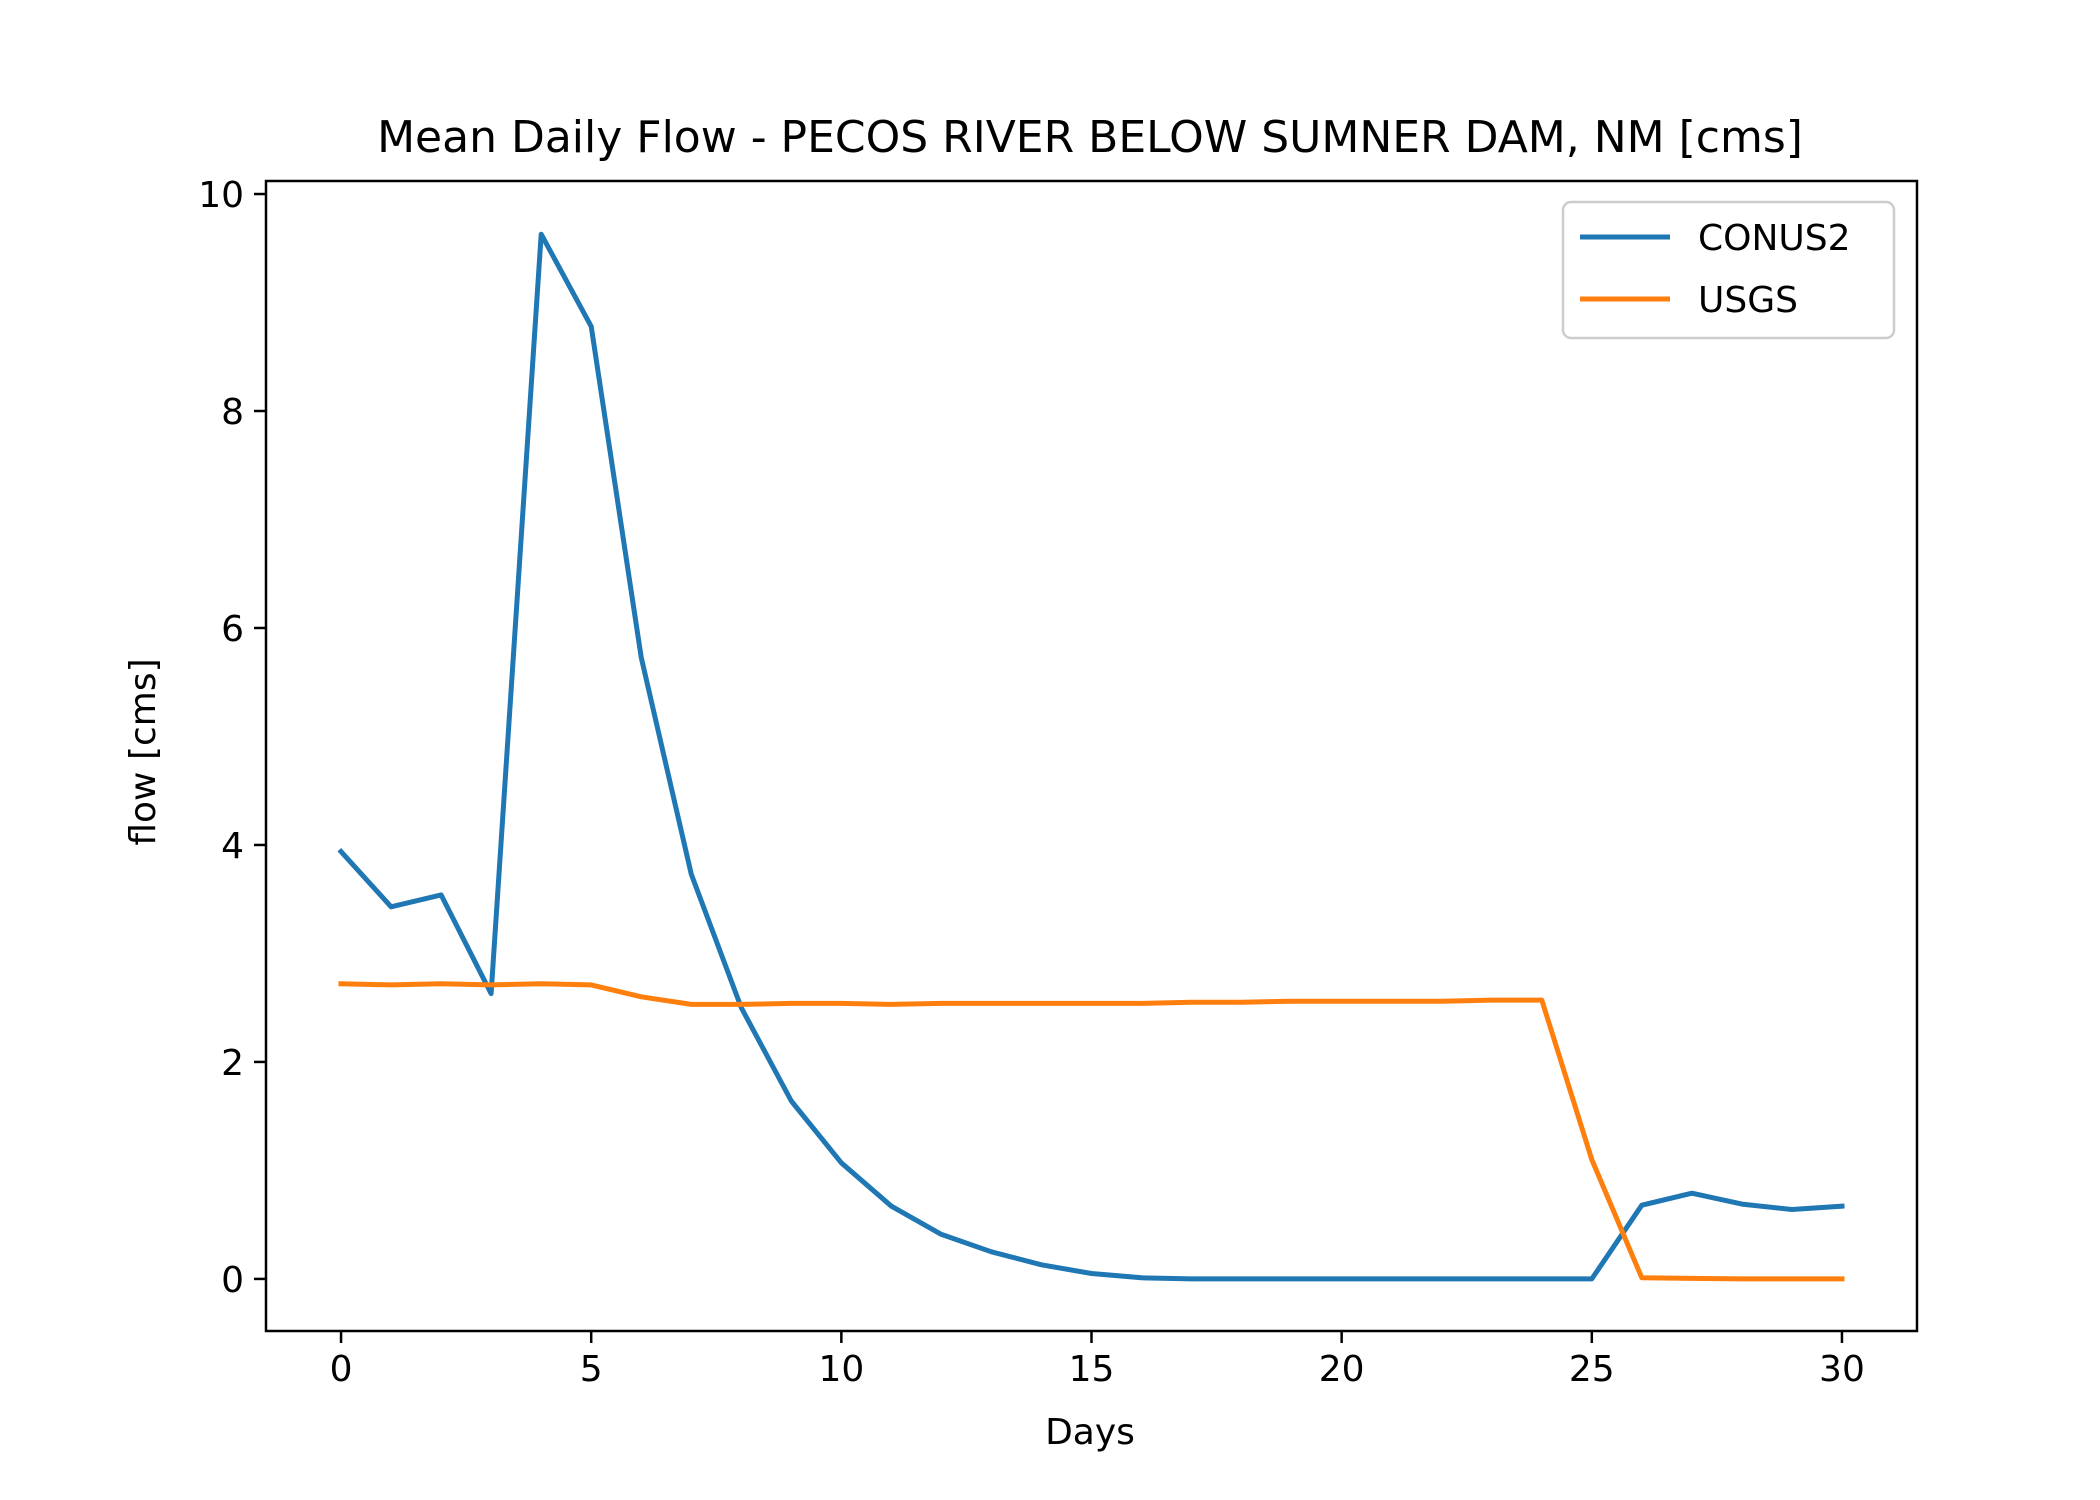 The height and width of the screenshot is (1500, 2100). Describe the element at coordinates (1091, 1131) in the screenshot. I see `series-line-usgs` at that location.